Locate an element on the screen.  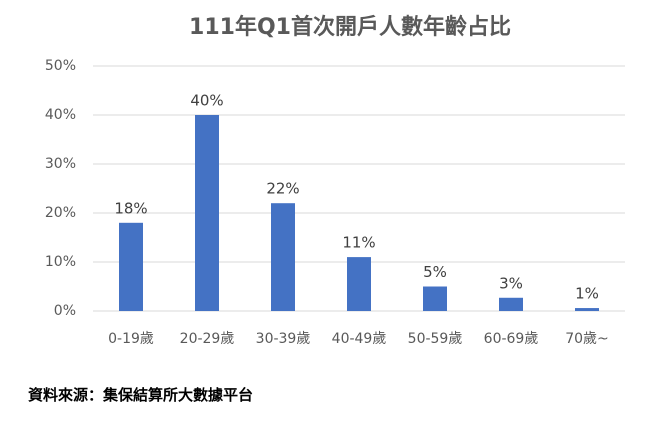
value-label: 22% is located at coordinates (282, 189).